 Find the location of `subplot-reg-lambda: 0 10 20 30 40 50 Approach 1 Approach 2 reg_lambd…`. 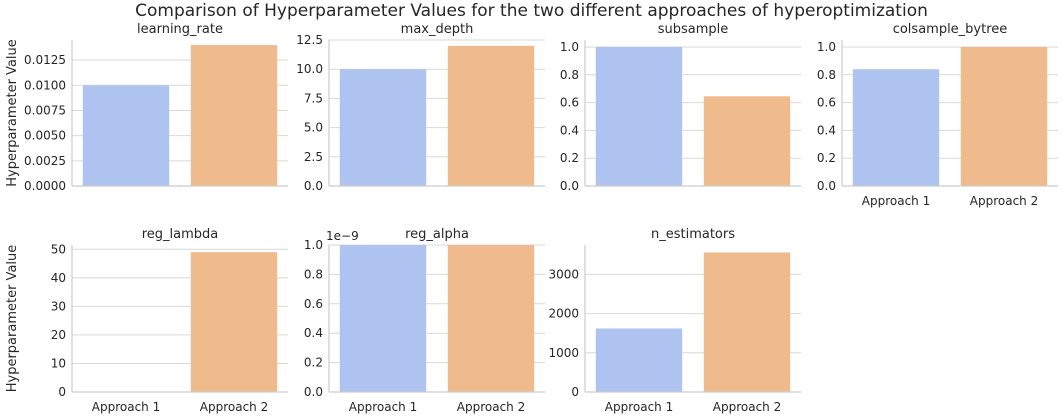

subplot-reg-lambda: 0 10 20 30 40 50 Approach 1 Approach 2 reg_lambd… is located at coordinates (146, 320).